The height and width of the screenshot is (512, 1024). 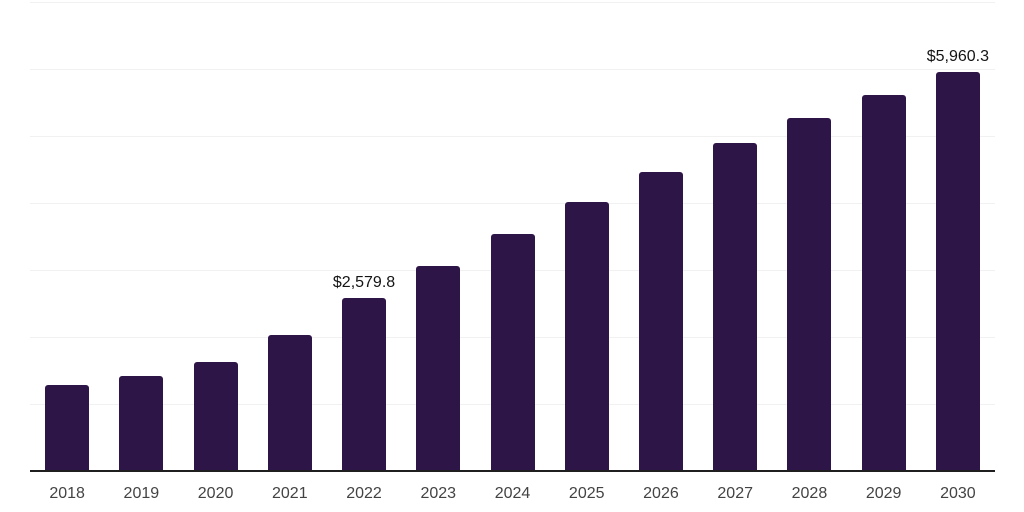 What do you see at coordinates (512, 471) in the screenshot?
I see `x-axis-line` at bounding box center [512, 471].